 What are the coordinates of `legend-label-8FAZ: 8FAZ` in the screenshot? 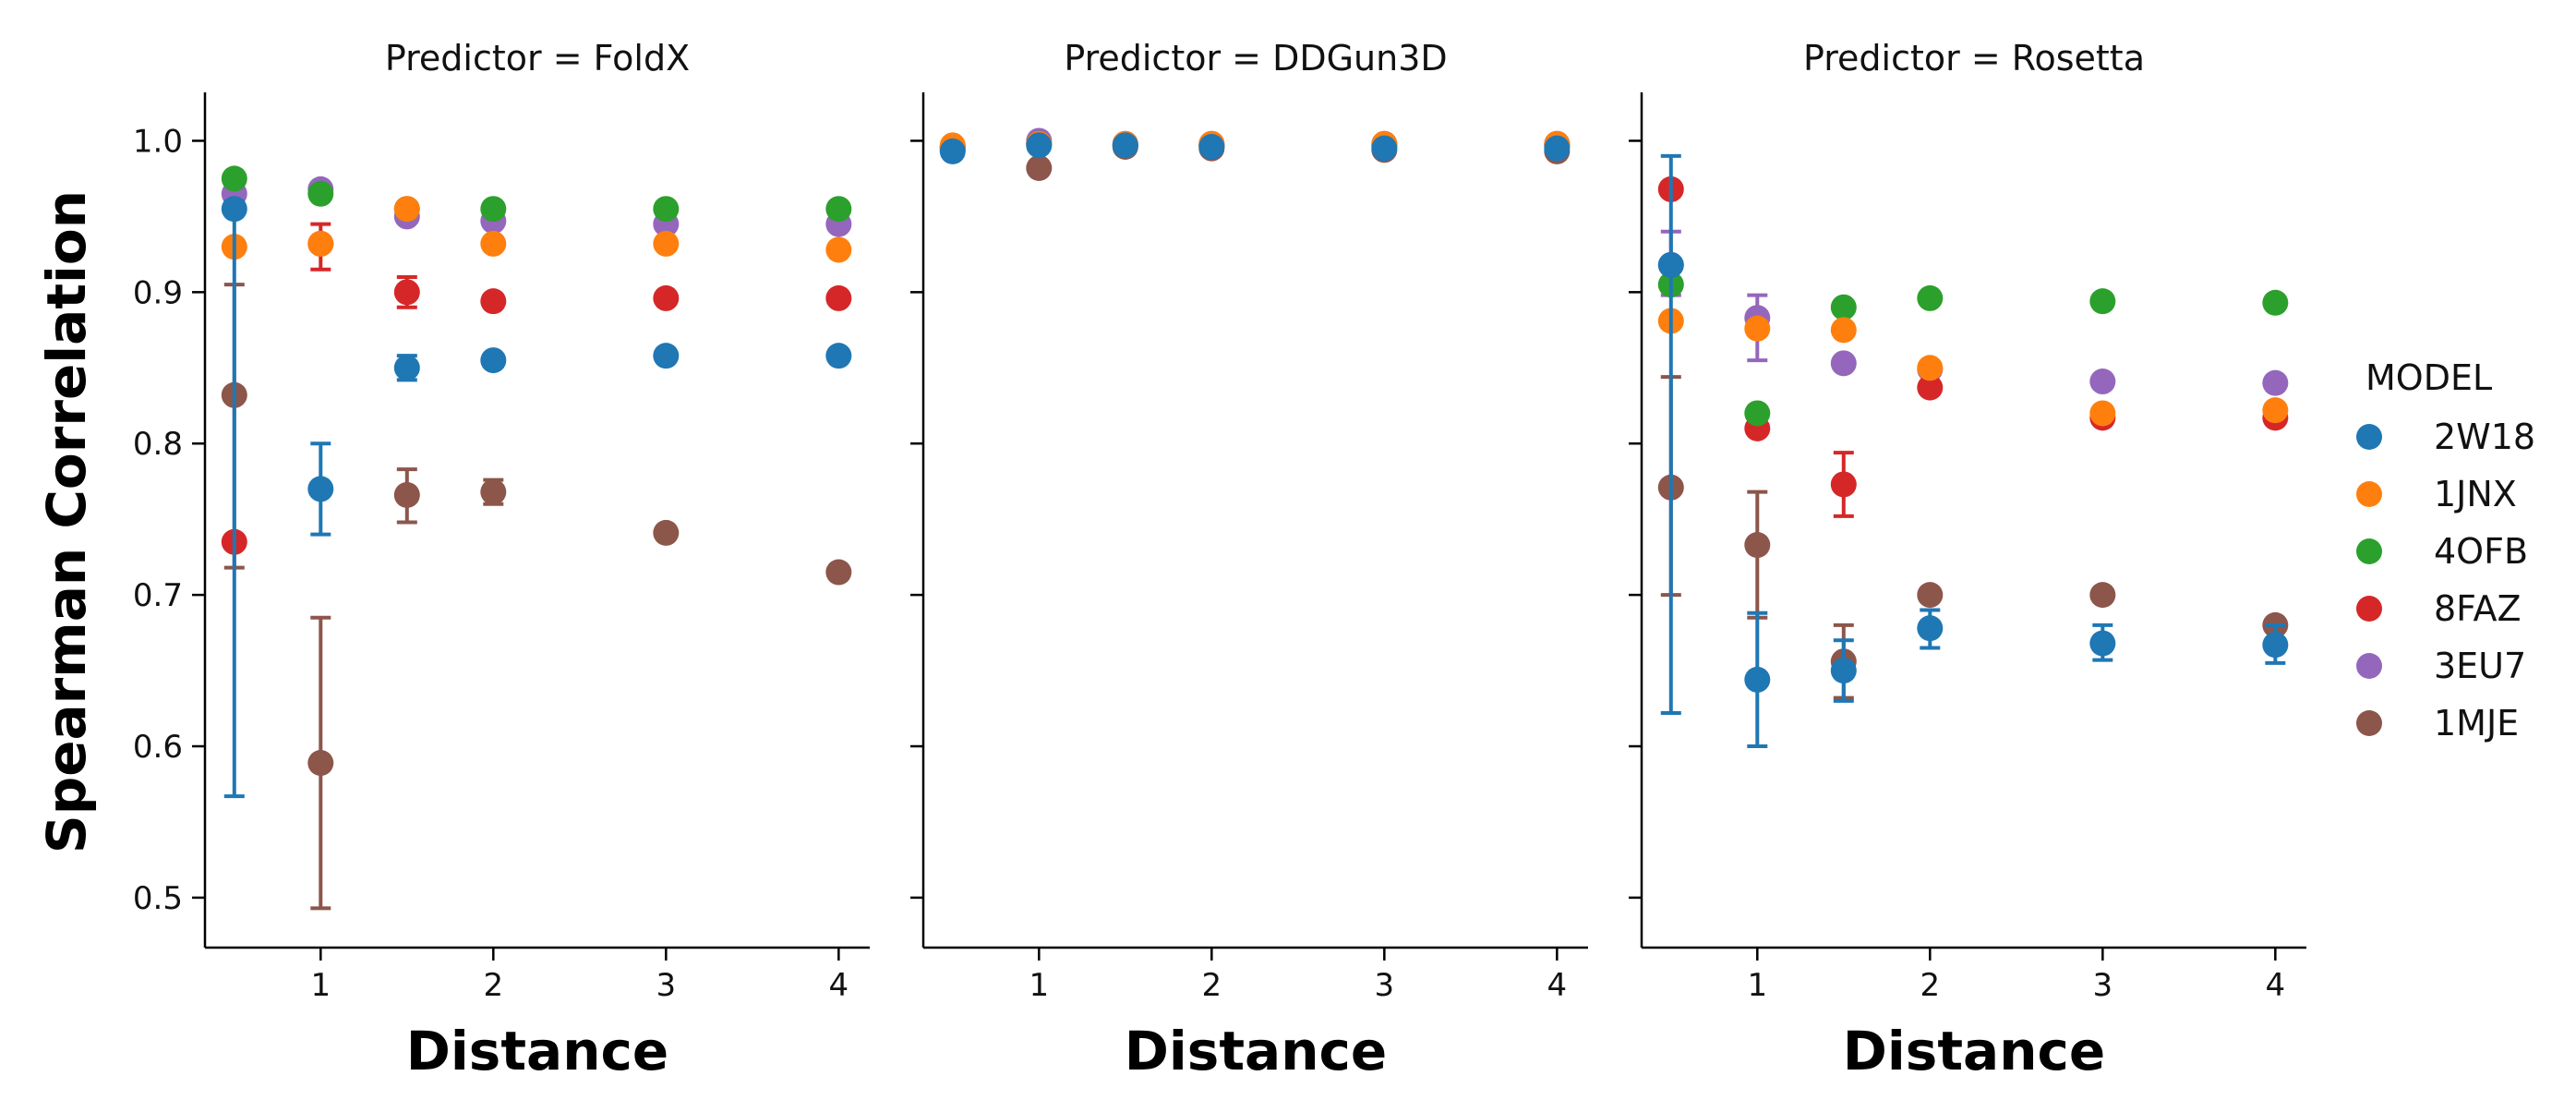 It's located at (2478, 608).